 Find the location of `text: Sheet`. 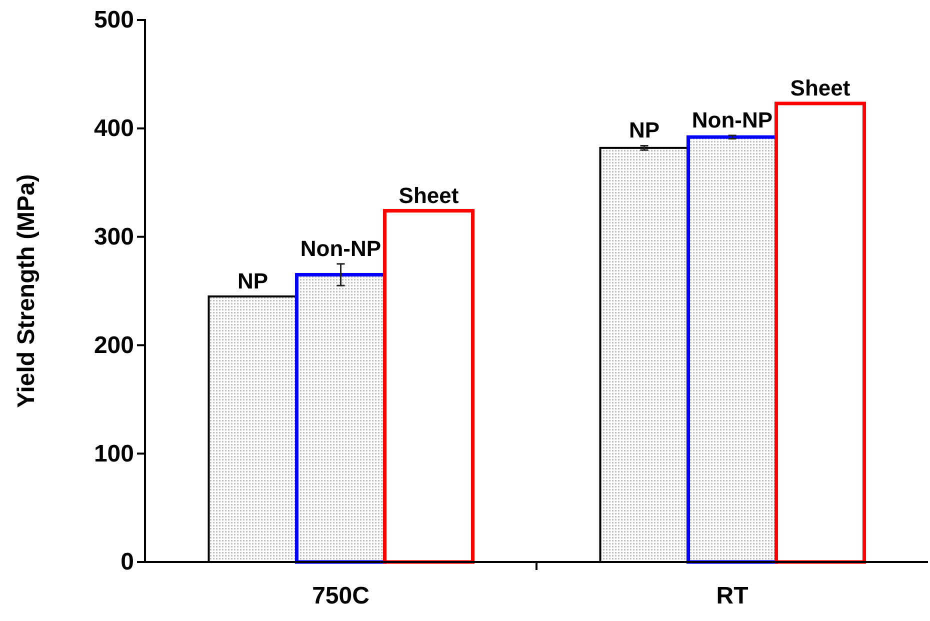

text: Sheet is located at coordinates (820, 87).